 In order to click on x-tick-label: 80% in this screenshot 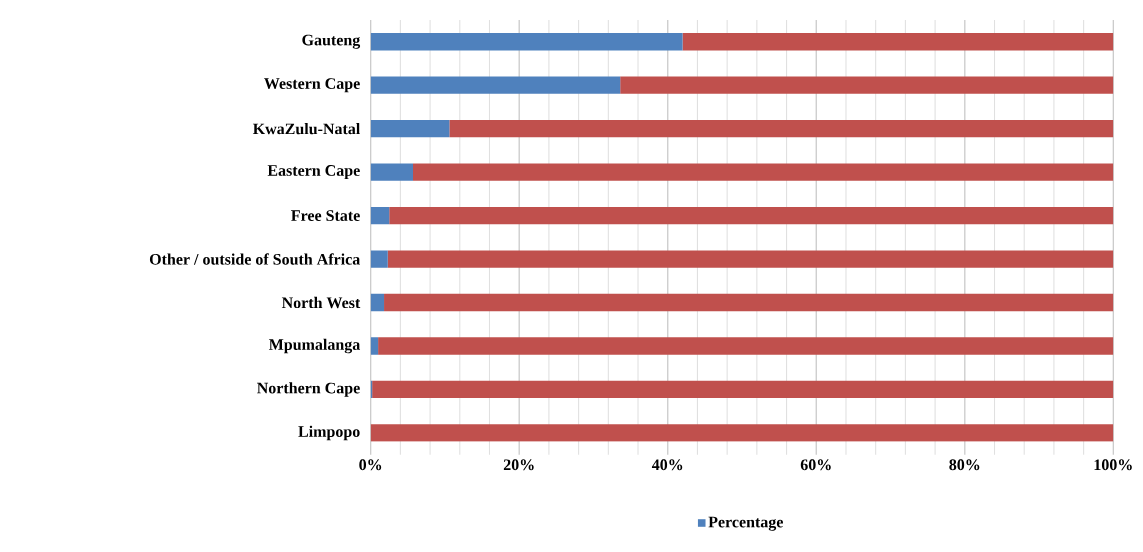, I will do `click(964, 465)`.